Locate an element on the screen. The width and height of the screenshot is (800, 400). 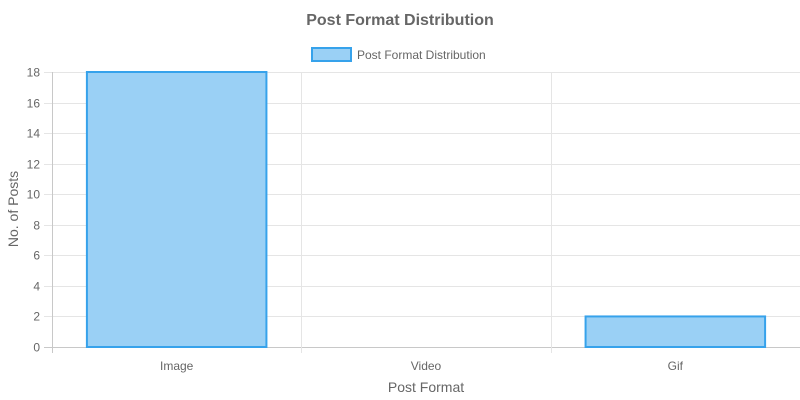
bar-gif is located at coordinates (675, 332).